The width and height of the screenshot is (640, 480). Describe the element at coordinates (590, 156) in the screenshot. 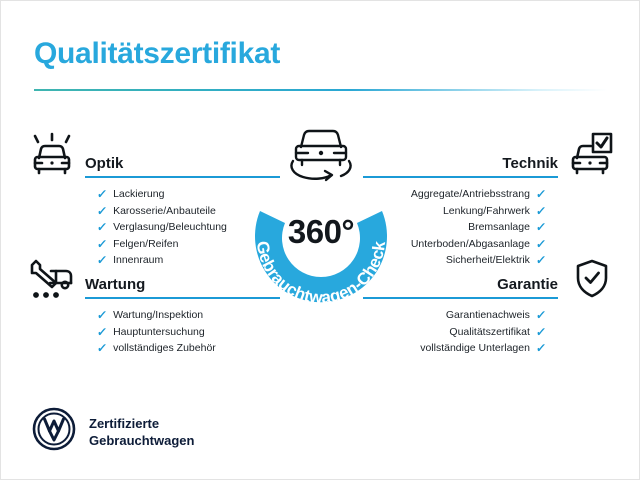

I see `car-front-checkbox-icon` at that location.